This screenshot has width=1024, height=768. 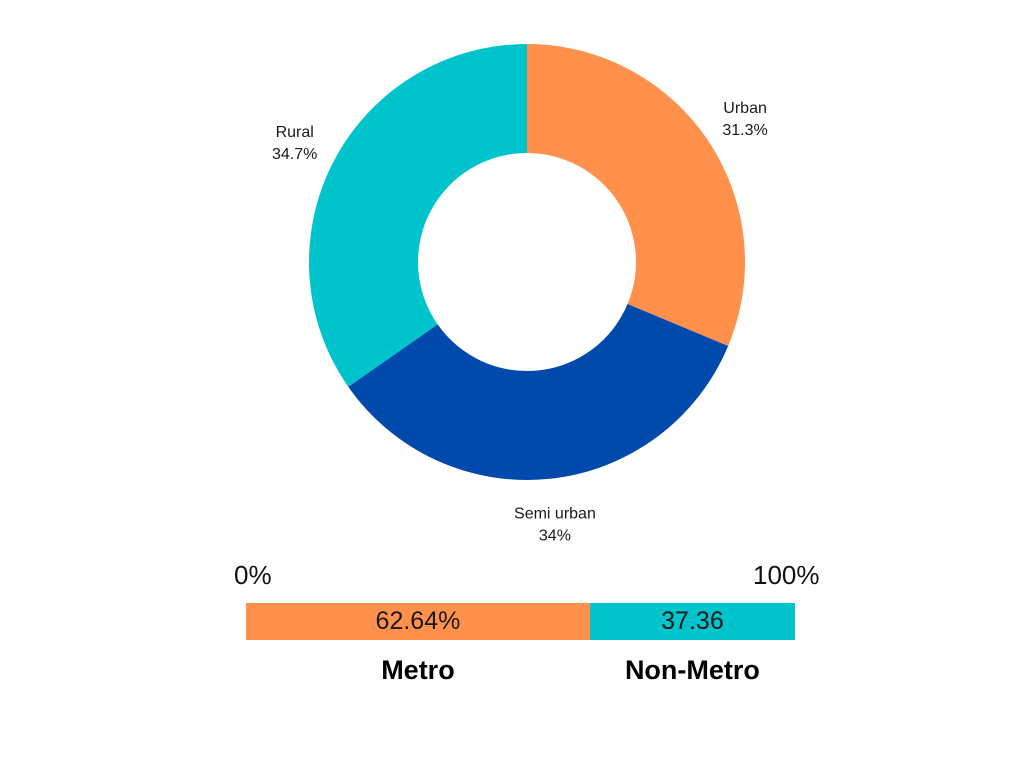 I want to click on stacked-bar: 62.64% 37.36, so click(x=520, y=621).